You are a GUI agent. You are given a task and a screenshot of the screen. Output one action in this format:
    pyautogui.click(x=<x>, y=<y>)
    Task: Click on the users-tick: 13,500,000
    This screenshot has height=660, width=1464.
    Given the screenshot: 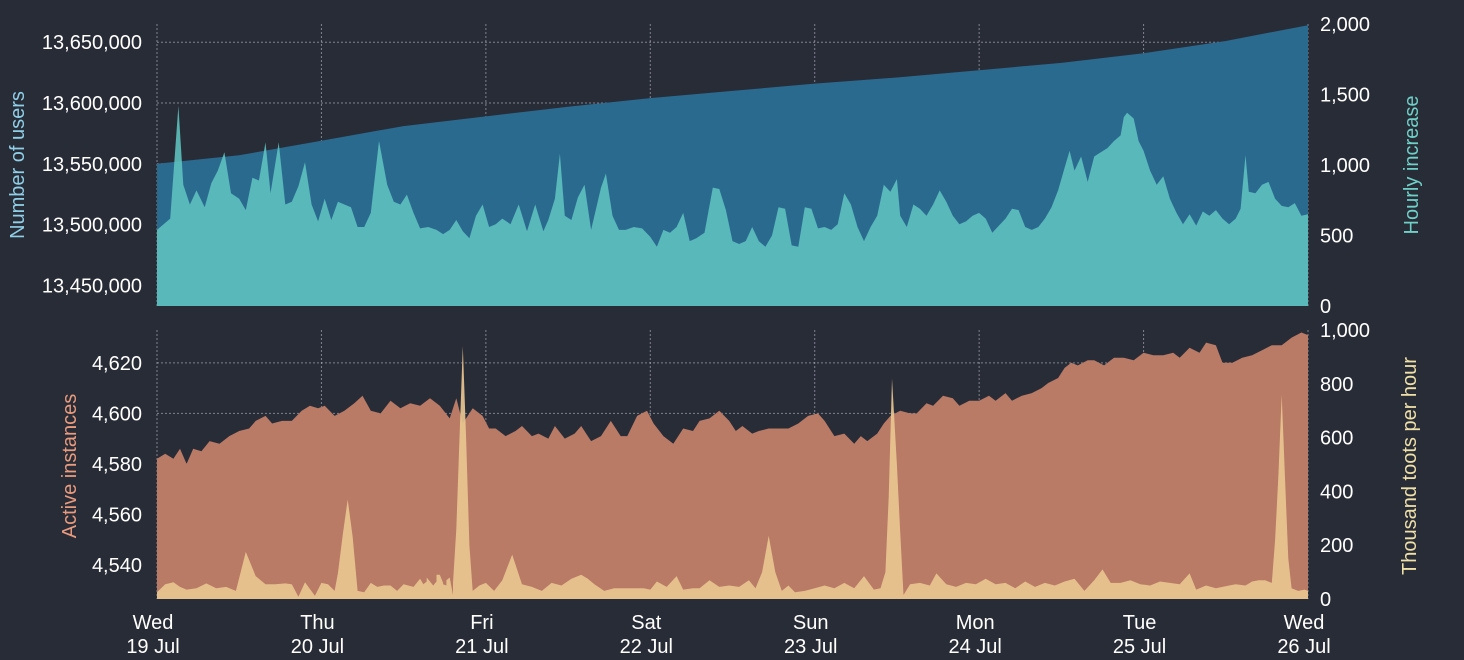 What is the action you would take?
    pyautogui.click(x=92, y=226)
    